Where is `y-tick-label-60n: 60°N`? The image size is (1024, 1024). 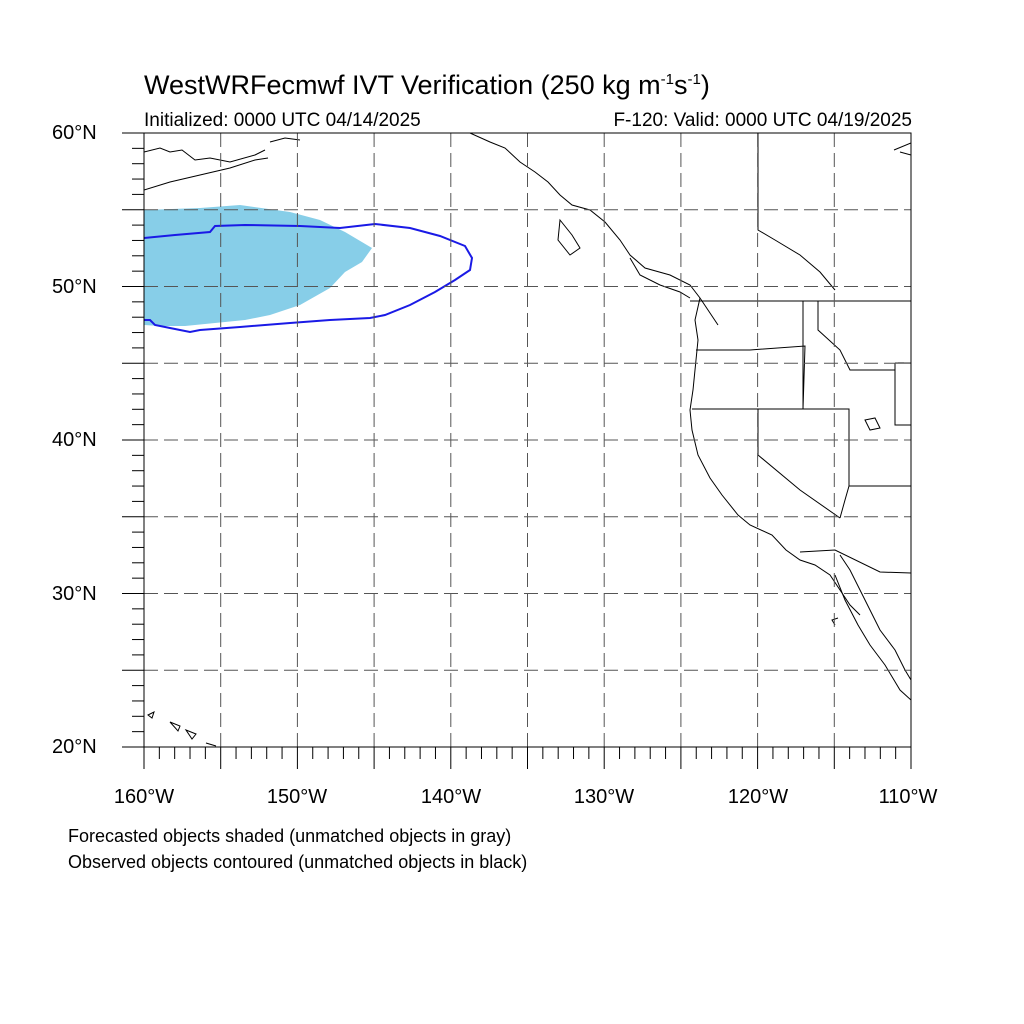
y-tick-label-60n: 60°N is located at coordinates (74, 133).